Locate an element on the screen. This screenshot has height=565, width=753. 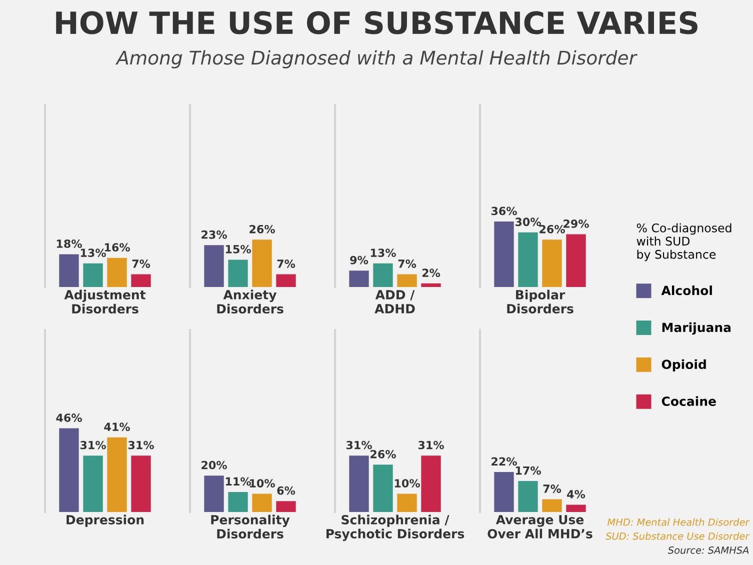
legend-label: Marijuana is located at coordinates (696, 328).